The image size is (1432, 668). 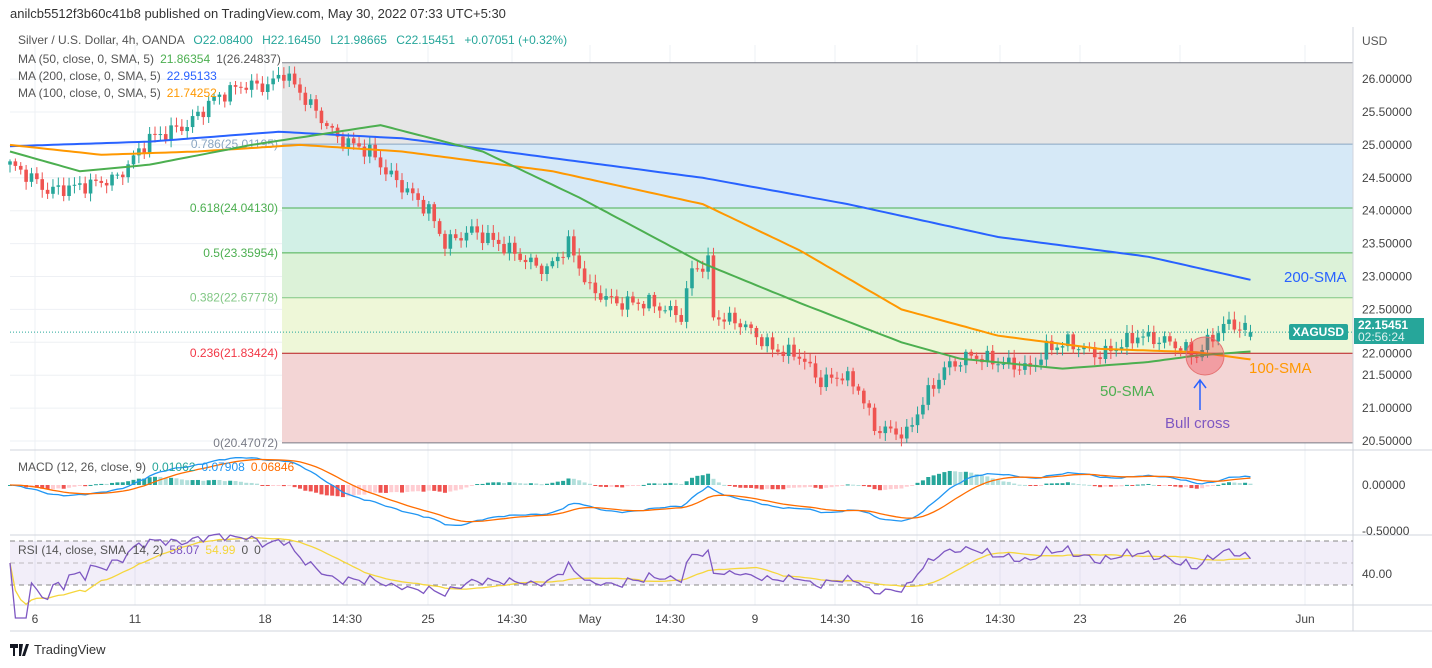 I want to click on ma50-label: MA (50, close, 0, SMA, 5), so click(x=86, y=59).